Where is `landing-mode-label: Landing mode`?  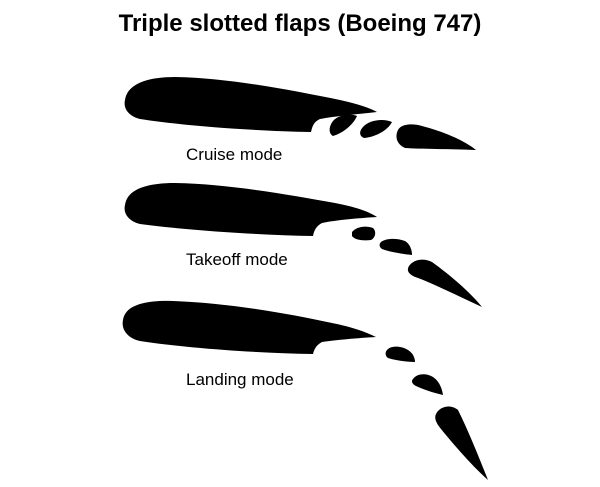
landing-mode-label: Landing mode is located at coordinates (240, 380).